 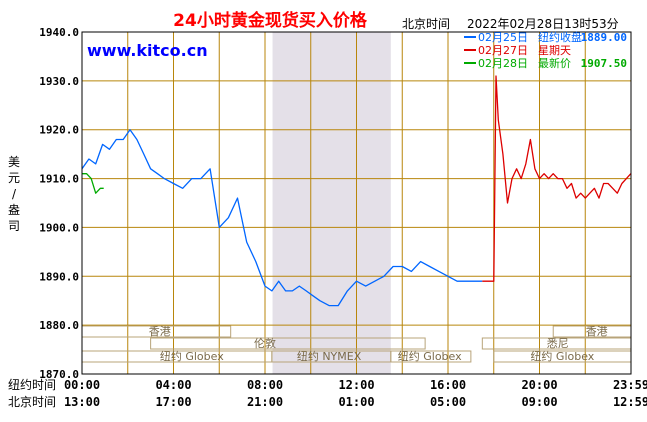 I want to click on legend-date: 02月28日, so click(x=503, y=63).